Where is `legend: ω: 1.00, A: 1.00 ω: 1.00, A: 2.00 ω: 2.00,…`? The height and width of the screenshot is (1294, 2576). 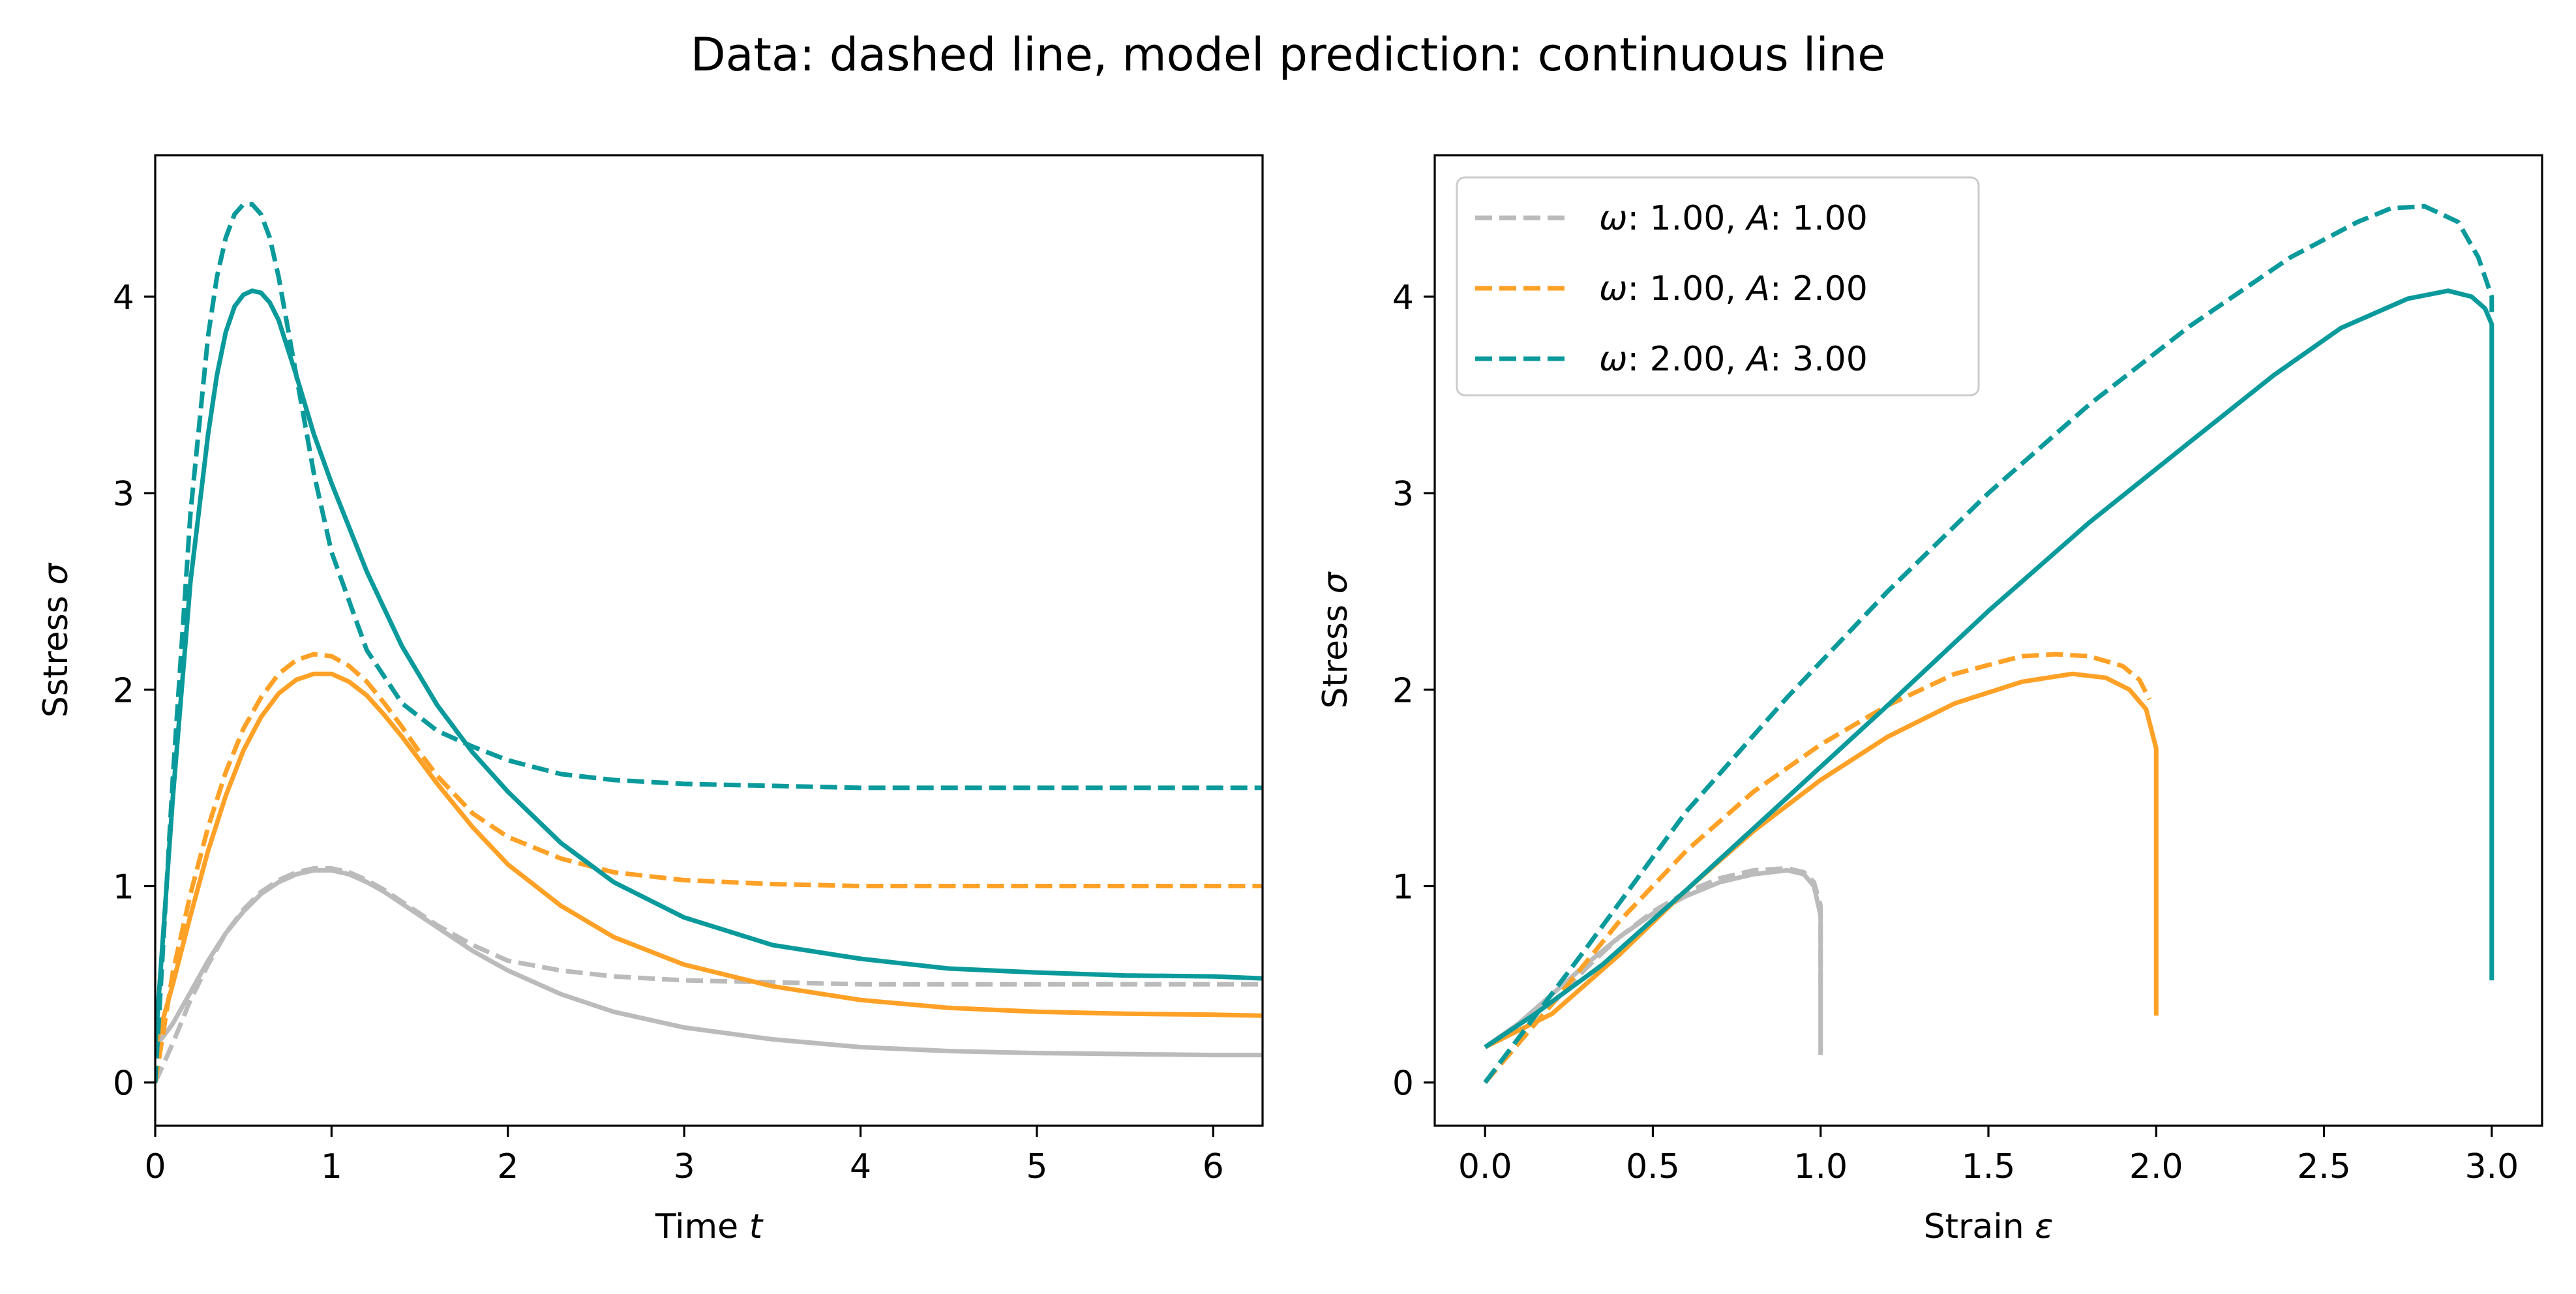 legend: ω: 1.00, A: 1.00 ω: 1.00, A: 2.00 ω: 2.00,… is located at coordinates (1718, 286).